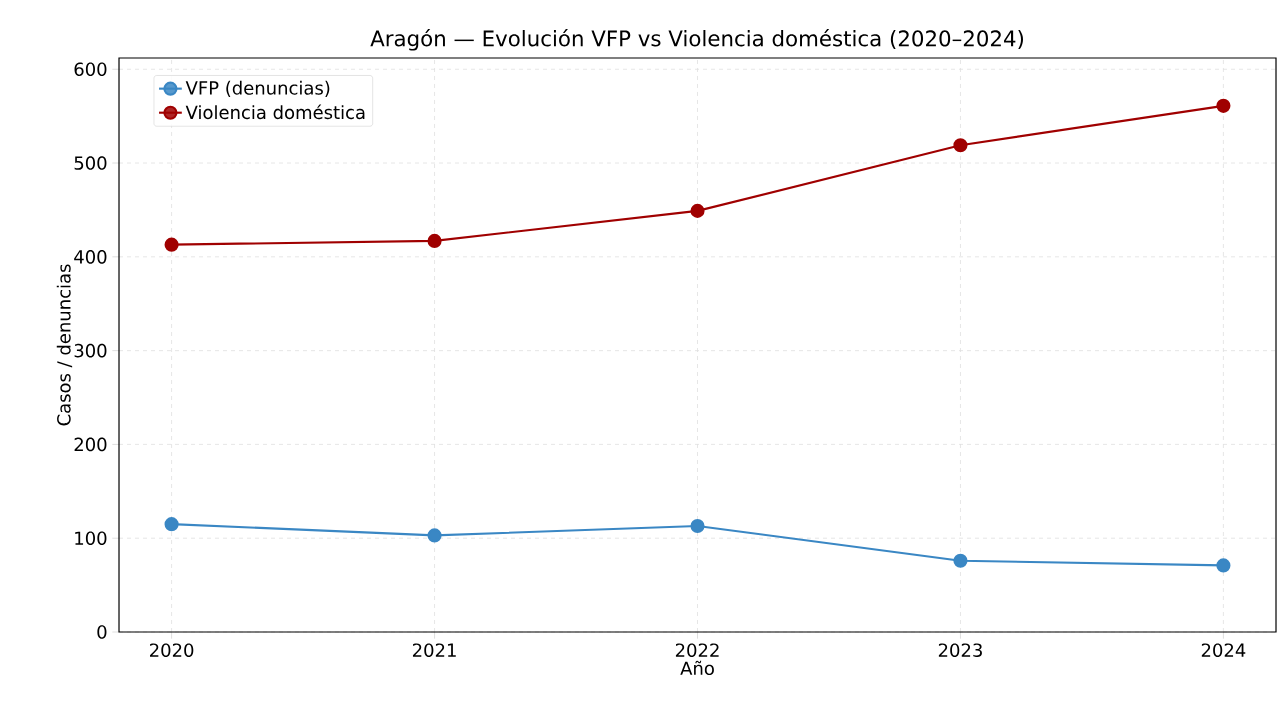  I want to click on y-tick-label: 300, so click(90, 350).